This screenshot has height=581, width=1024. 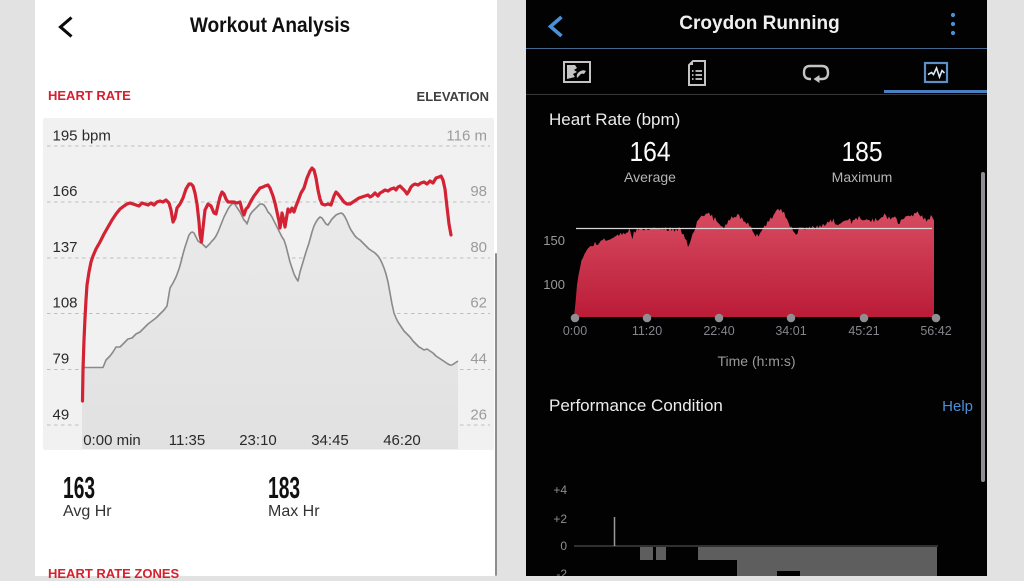 I want to click on svg-text: 23:10, so click(x=258, y=440).